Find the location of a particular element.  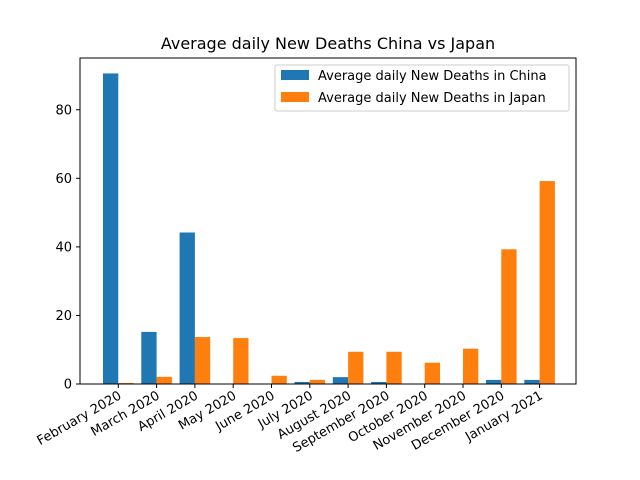

legend-label-japan: Average daily New Deaths in Japan is located at coordinates (432, 98).